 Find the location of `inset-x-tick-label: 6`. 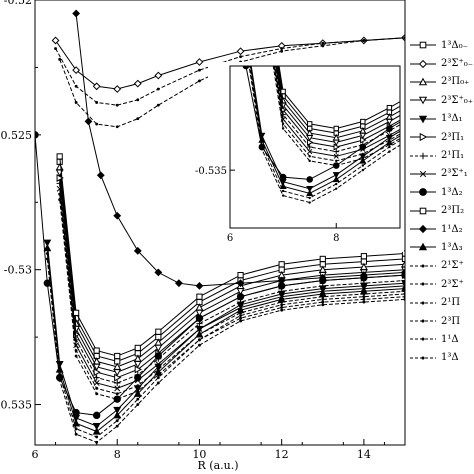

inset-x-tick-label: 6 is located at coordinates (230, 238).